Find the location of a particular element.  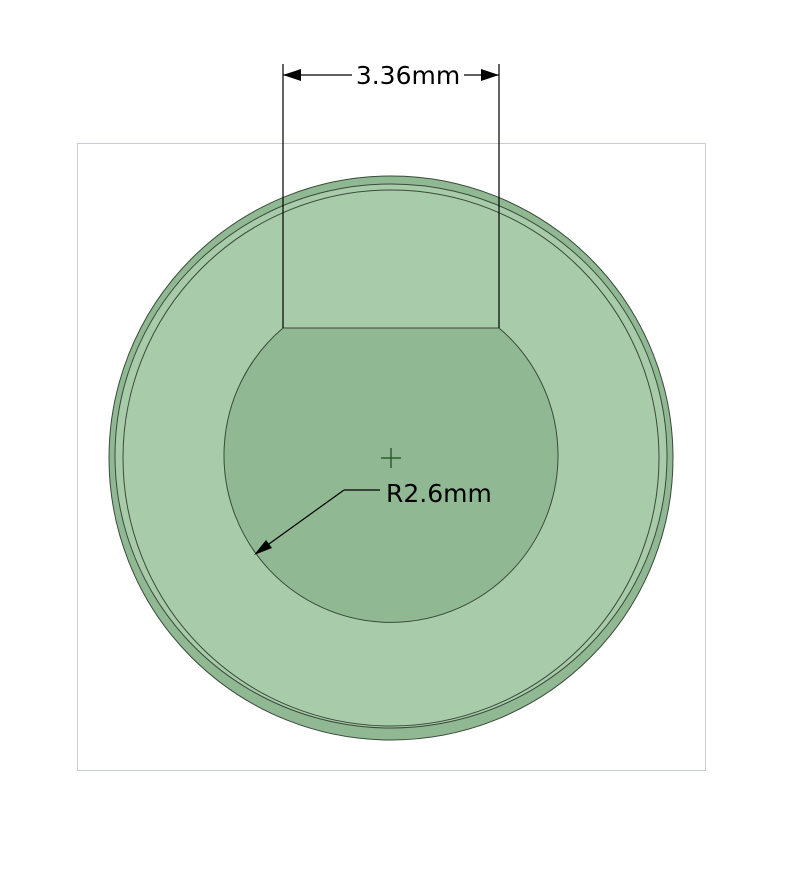

radius-leader-diagonal is located at coordinates (303, 519).